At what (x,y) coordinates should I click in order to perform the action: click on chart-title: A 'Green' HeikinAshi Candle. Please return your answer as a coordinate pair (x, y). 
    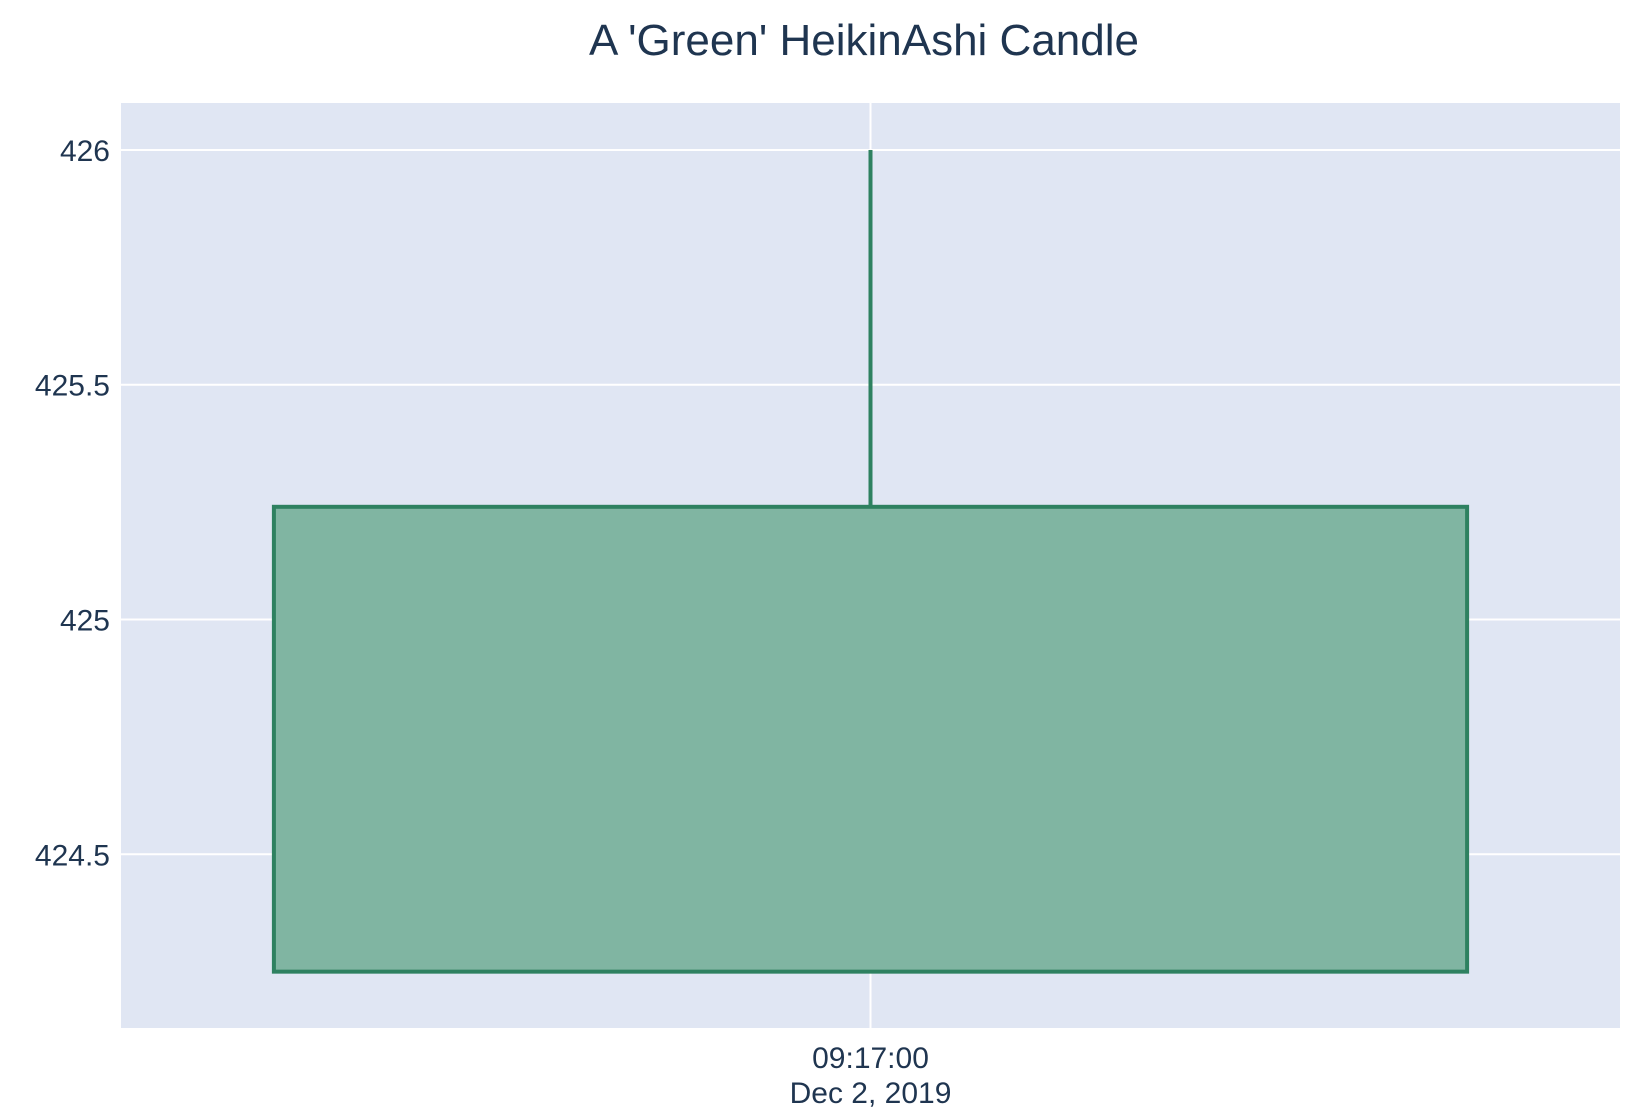
    Looking at the image, I should click on (864, 40).